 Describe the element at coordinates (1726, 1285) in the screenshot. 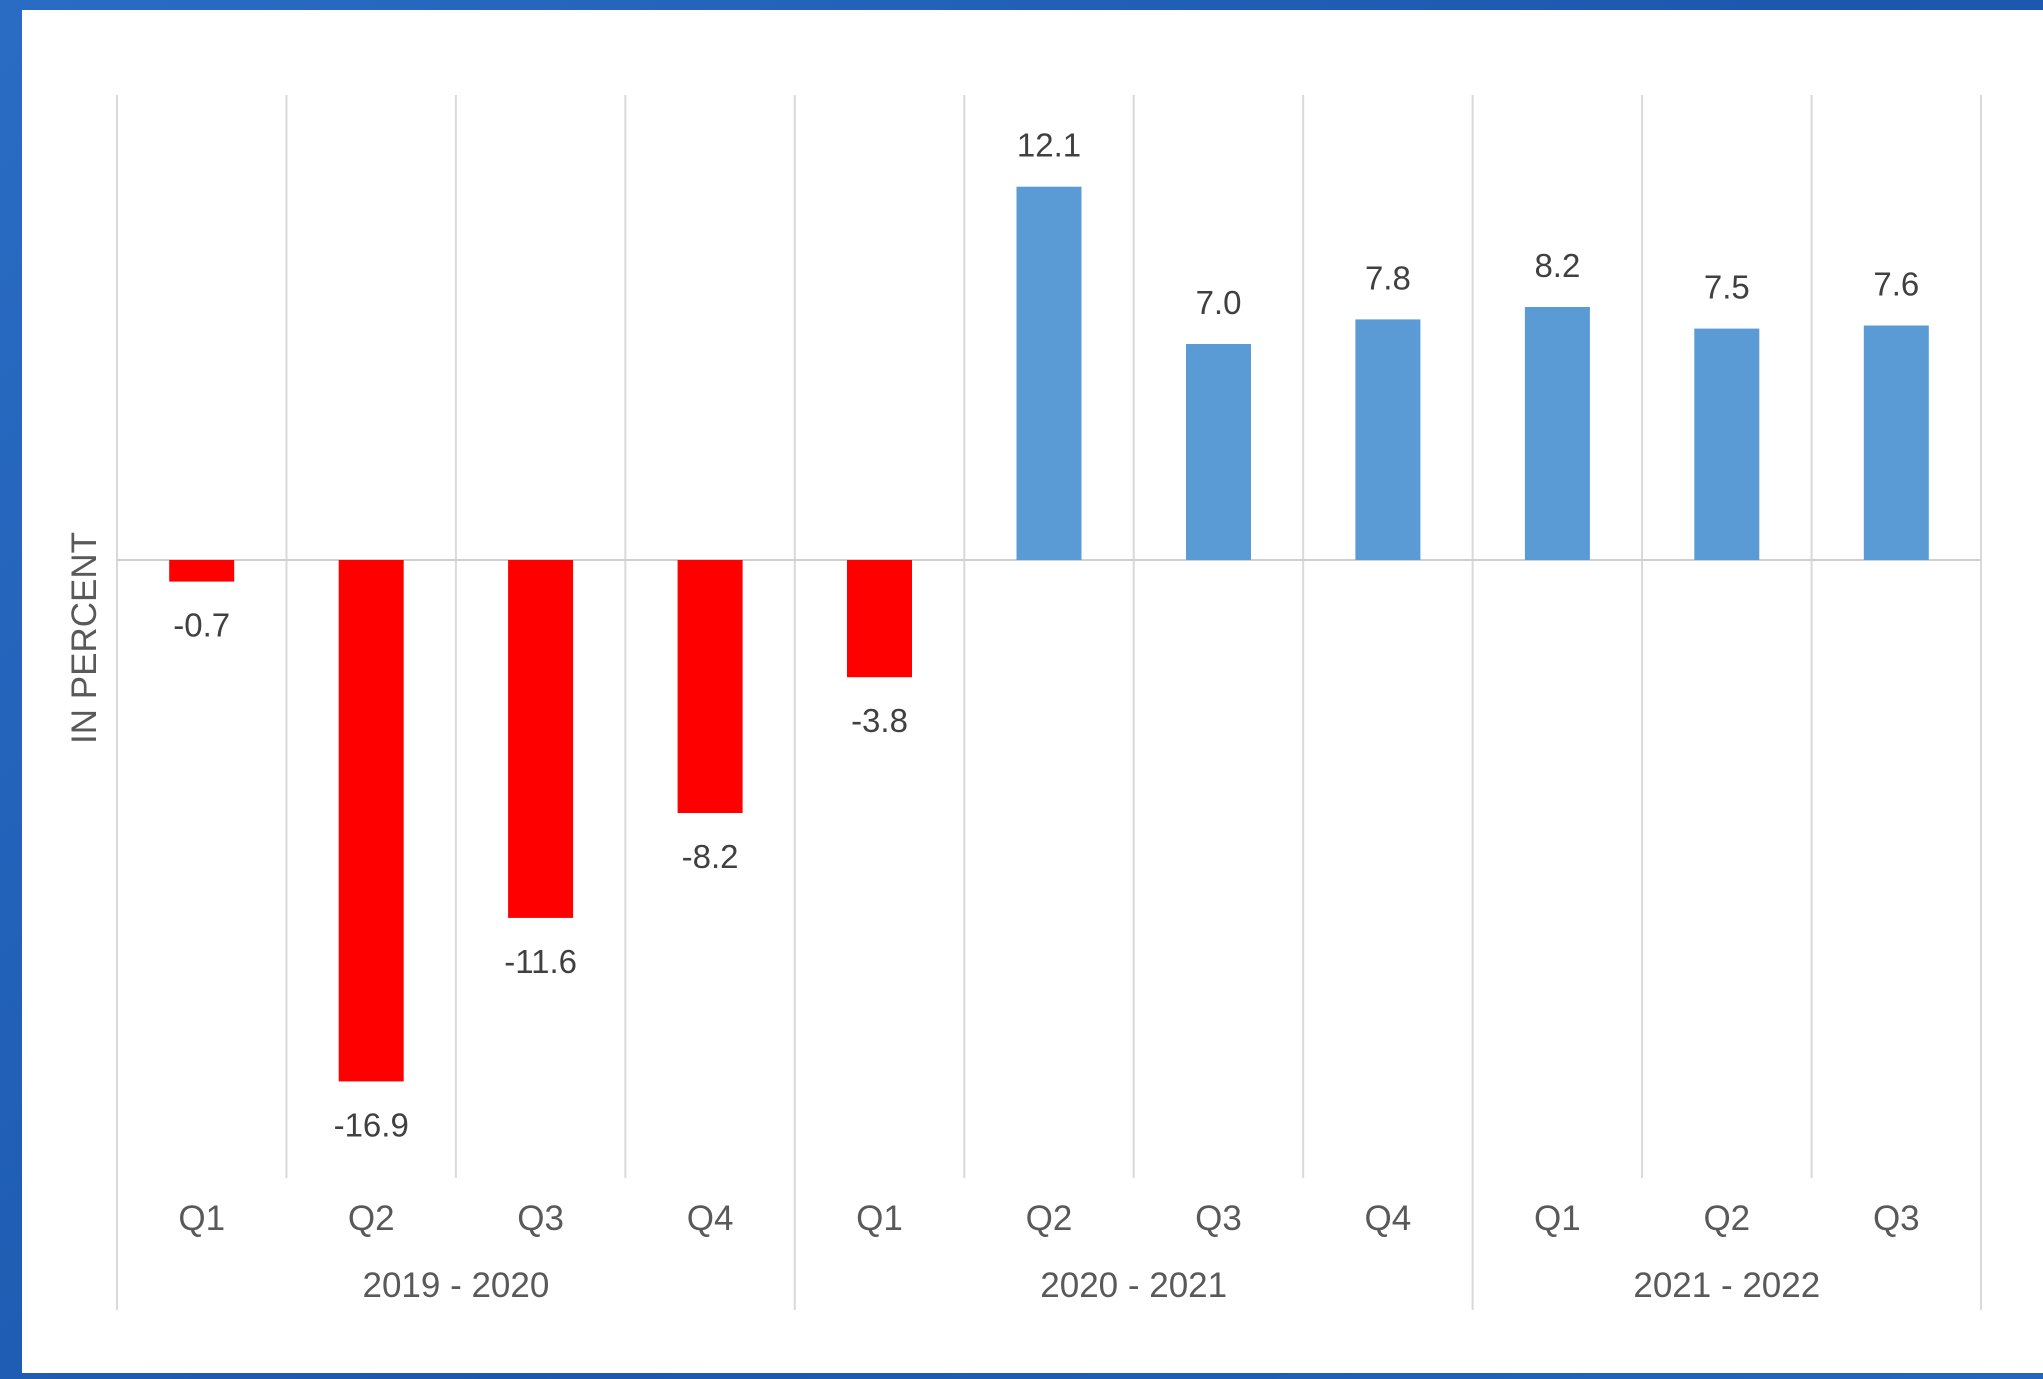

I see `x-group-label: 2021 - 2022` at that location.